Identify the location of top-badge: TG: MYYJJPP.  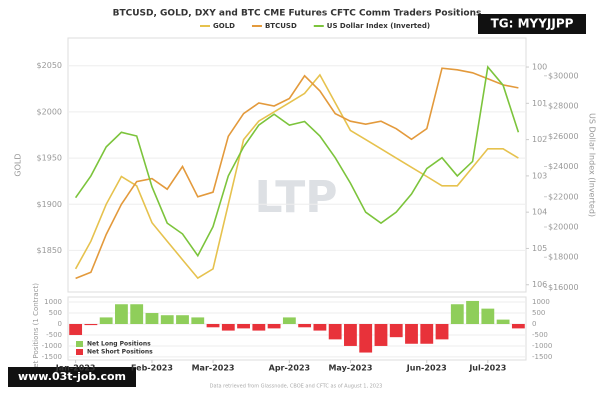
(532, 24).